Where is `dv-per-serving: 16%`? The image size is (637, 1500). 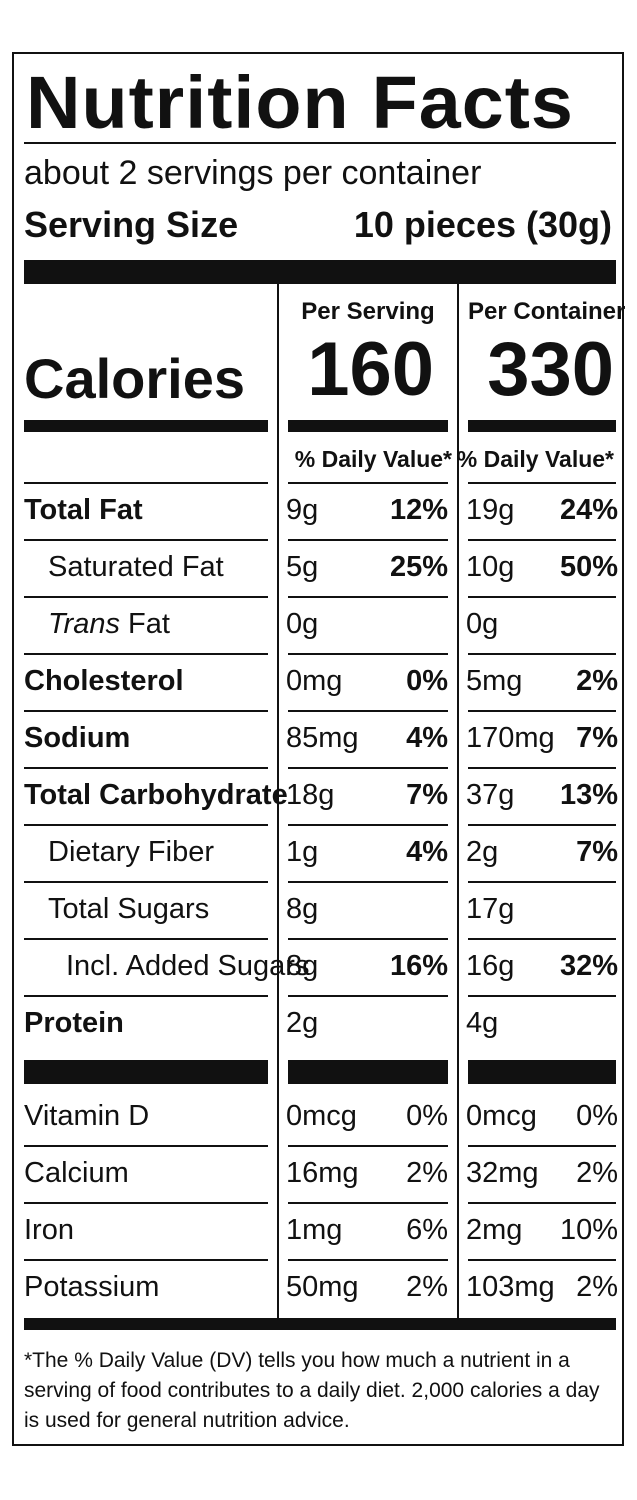 dv-per-serving: 16% is located at coordinates (418, 966).